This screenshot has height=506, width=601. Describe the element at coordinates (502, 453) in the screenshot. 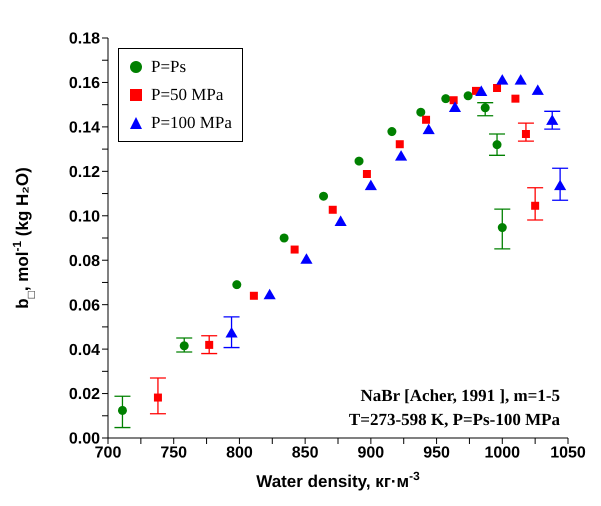

I see `x-tick-label: 1000` at that location.